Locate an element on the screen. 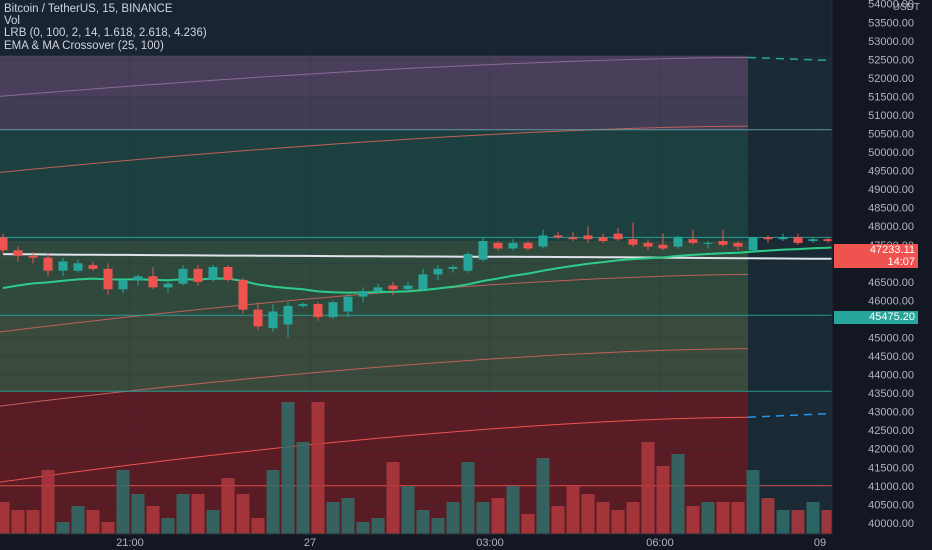 This screenshot has height=550, width=932. projection-upper-dashed is located at coordinates (790, 59).